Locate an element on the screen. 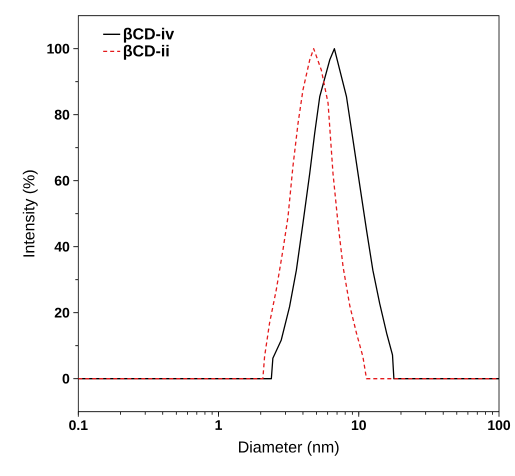  y-axis-title: Intensity (%) is located at coordinates (30, 213).